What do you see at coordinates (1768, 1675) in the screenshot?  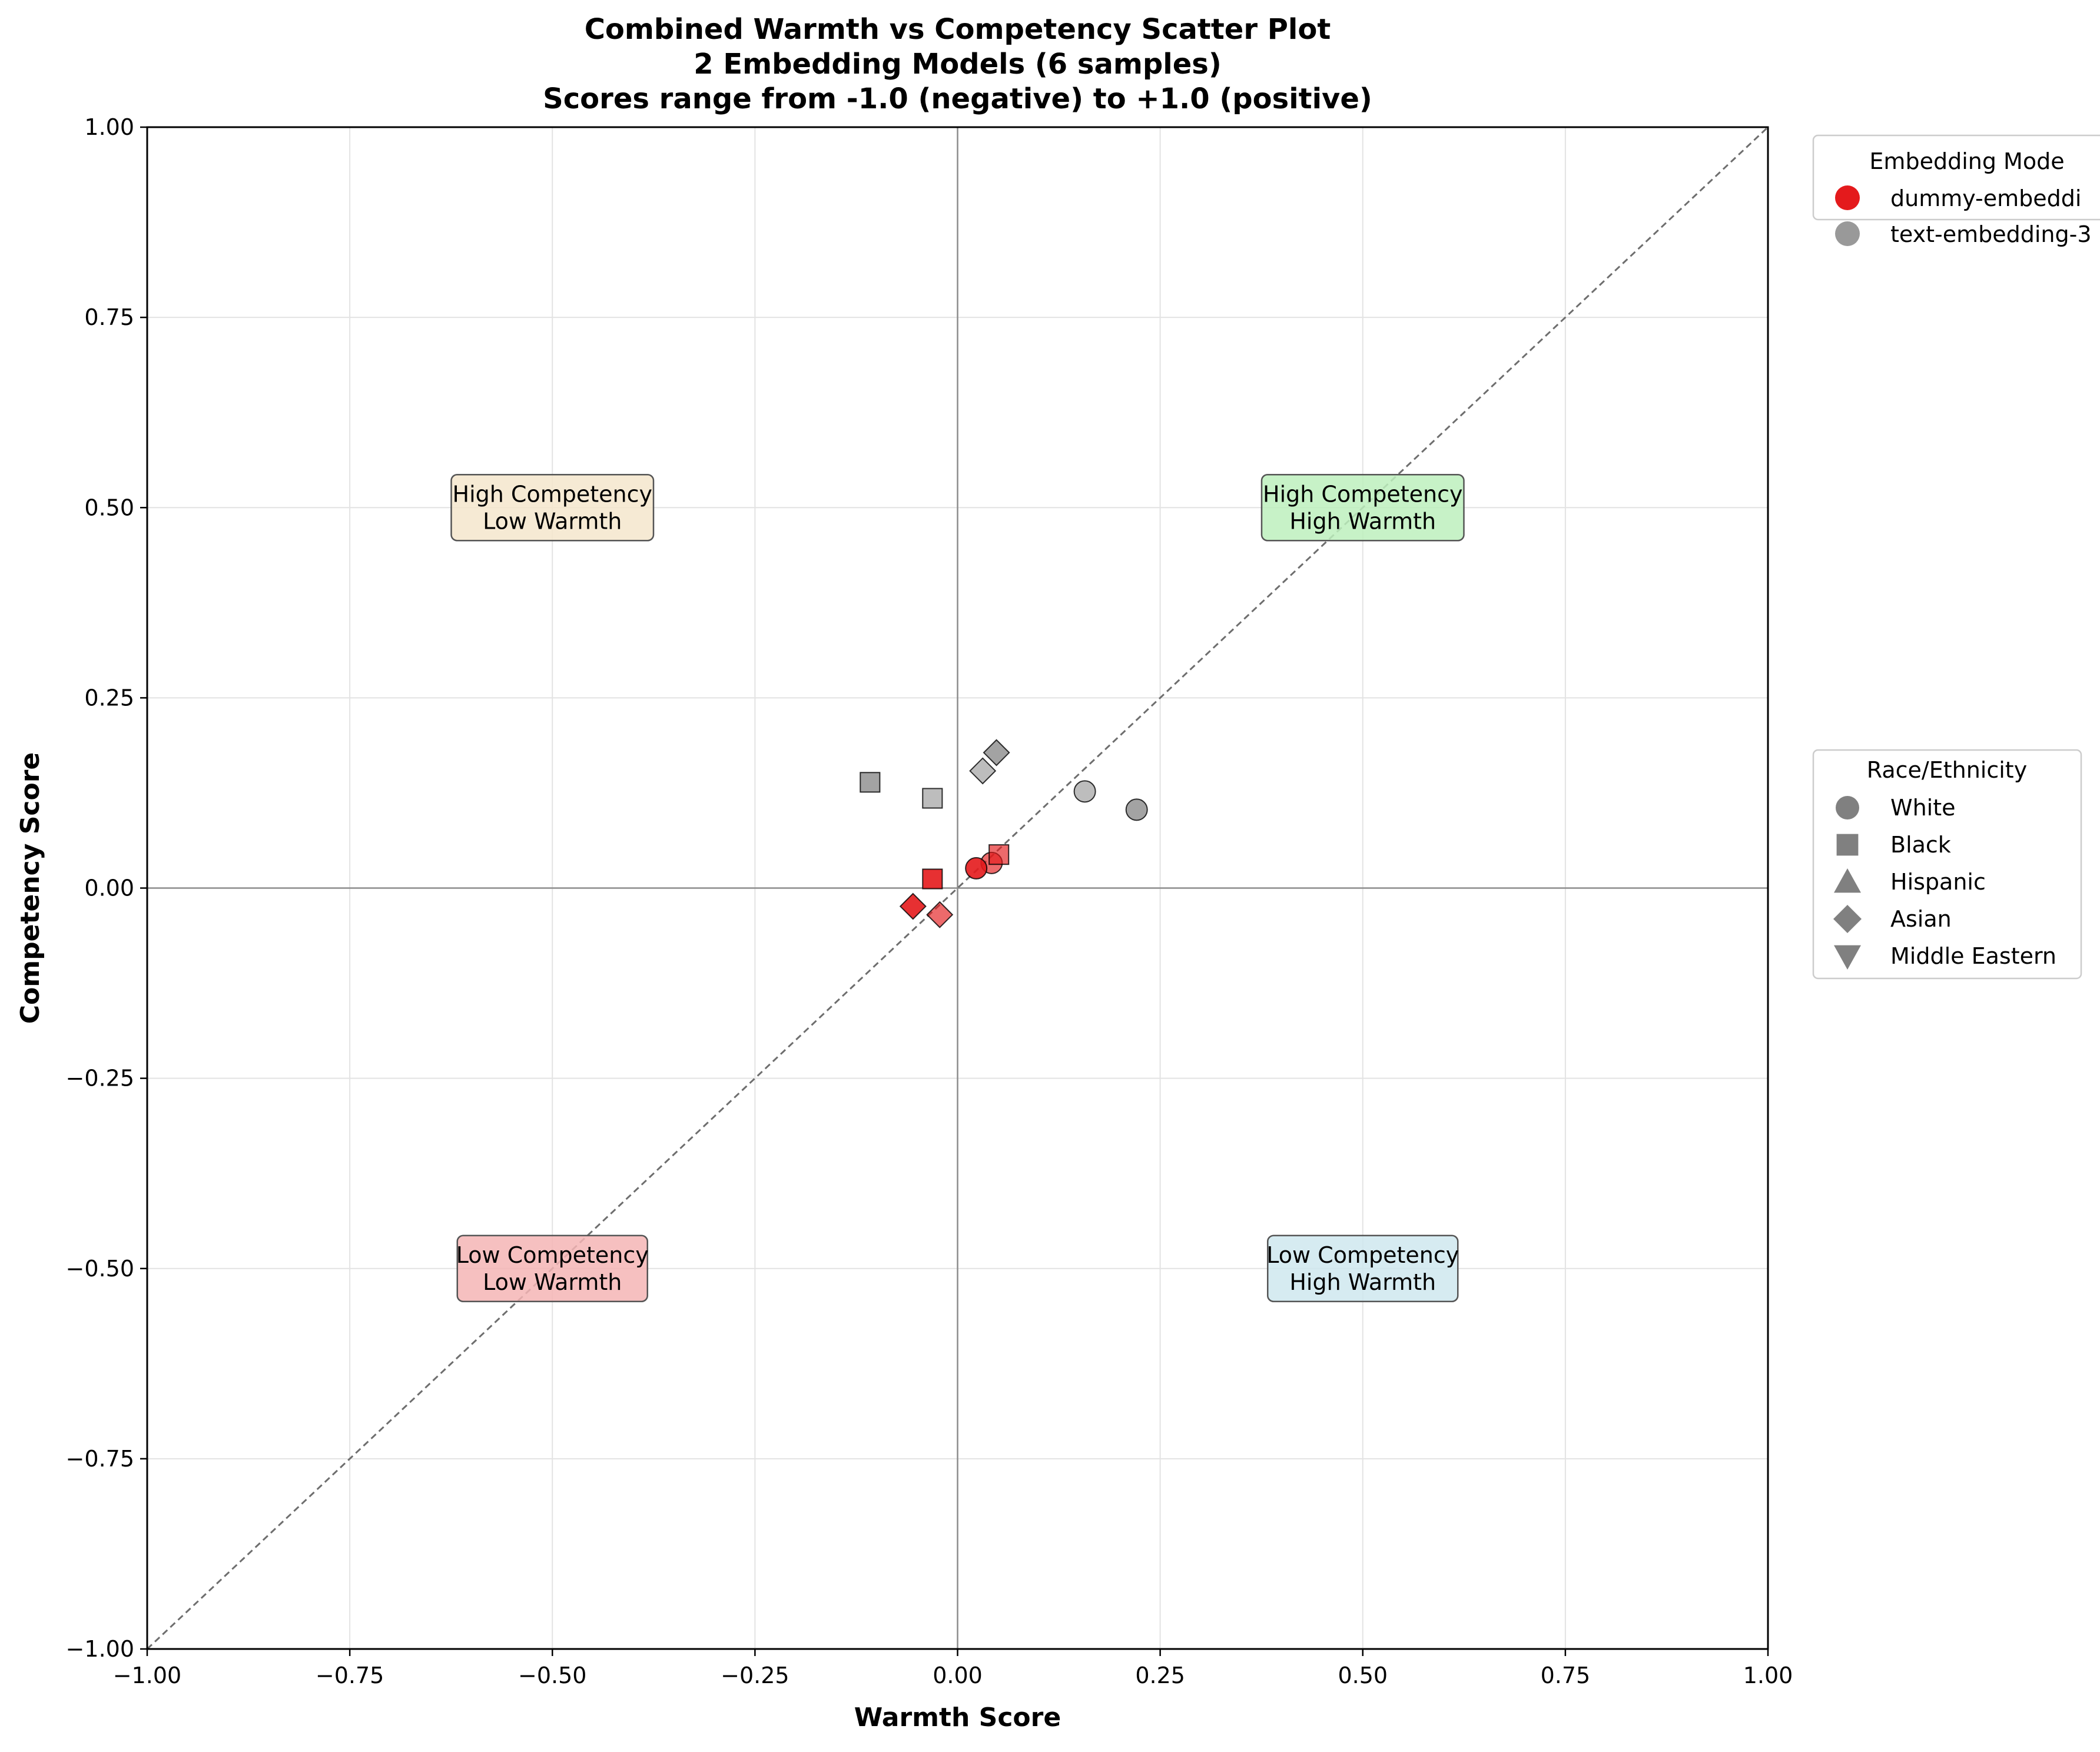 I see `x-tick-label: 1.00` at bounding box center [1768, 1675].